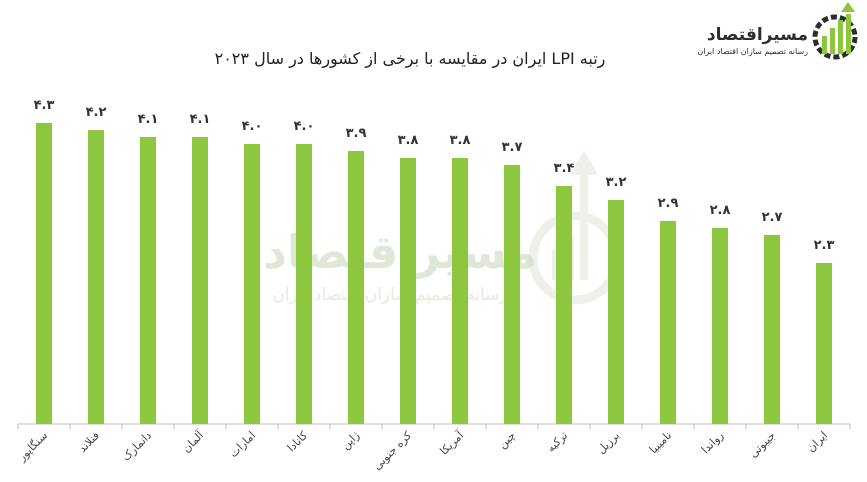 The image size is (867, 482). Describe the element at coordinates (137, 446) in the screenshot. I see `category-label: دانمارک` at that location.